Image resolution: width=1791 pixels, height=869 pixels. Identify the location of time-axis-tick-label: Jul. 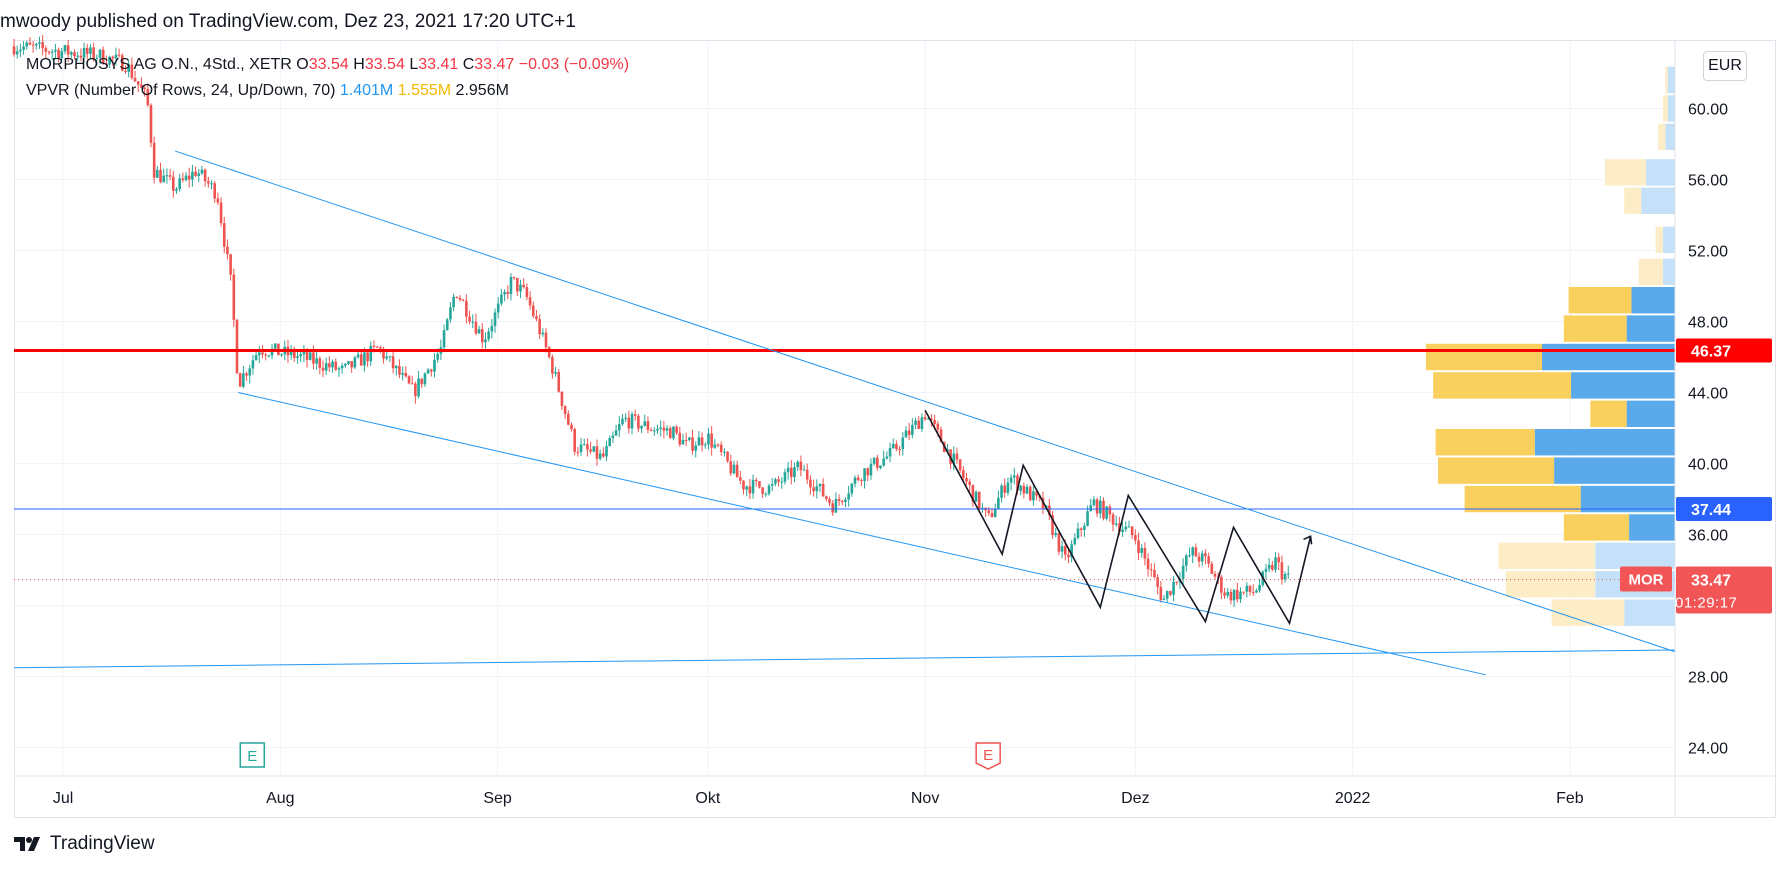
(63, 798).